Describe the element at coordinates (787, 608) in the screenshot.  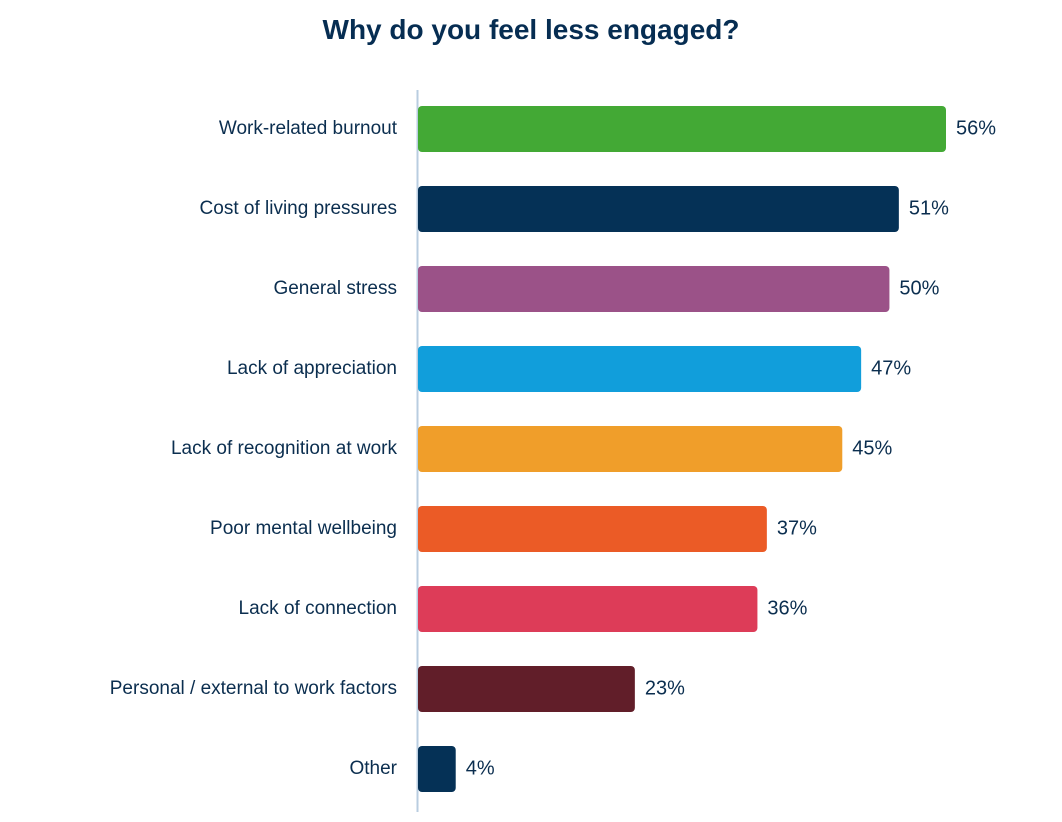
I see `value-label: 36%` at that location.